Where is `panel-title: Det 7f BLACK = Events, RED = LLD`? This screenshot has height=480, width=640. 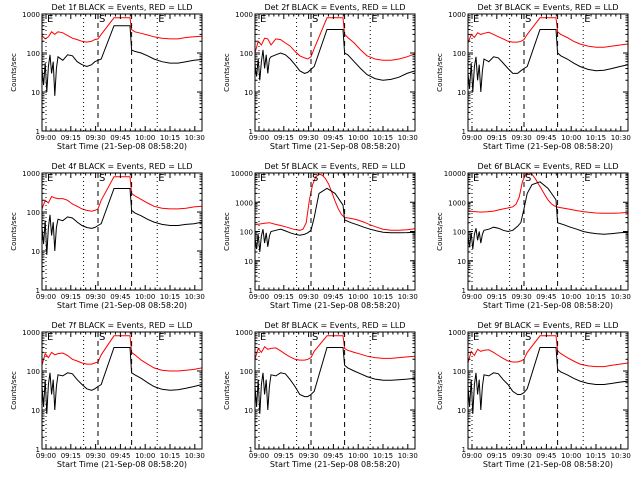 panel-title: Det 7f BLACK = Events, RED = LLD is located at coordinates (121, 325).